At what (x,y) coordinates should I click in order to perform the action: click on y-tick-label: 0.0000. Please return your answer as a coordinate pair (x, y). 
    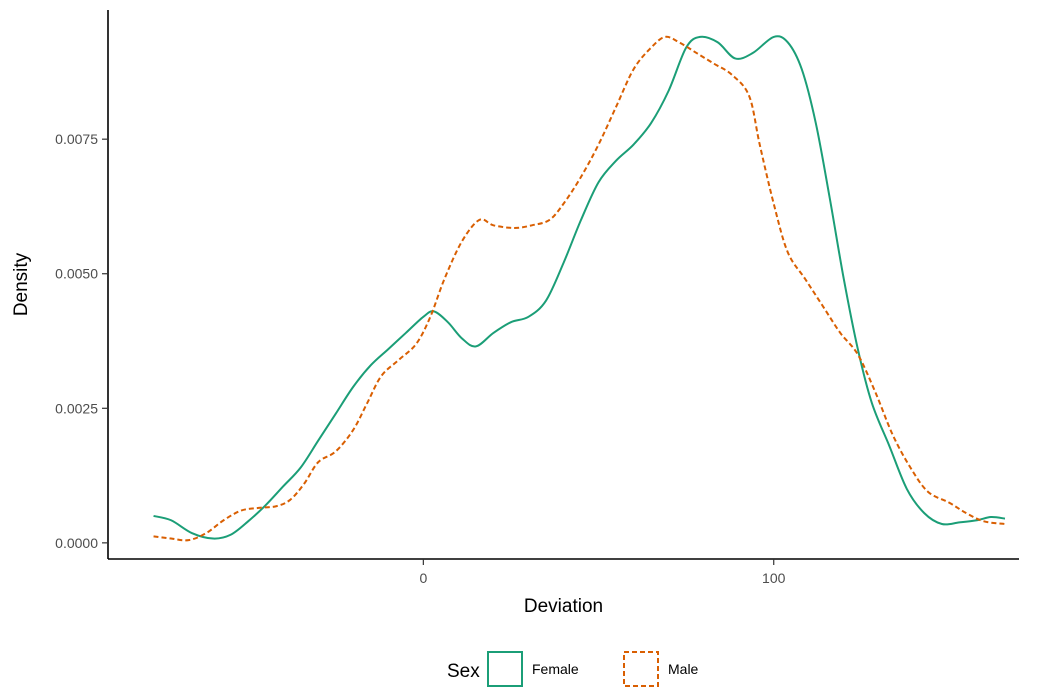
    Looking at the image, I should click on (76, 543).